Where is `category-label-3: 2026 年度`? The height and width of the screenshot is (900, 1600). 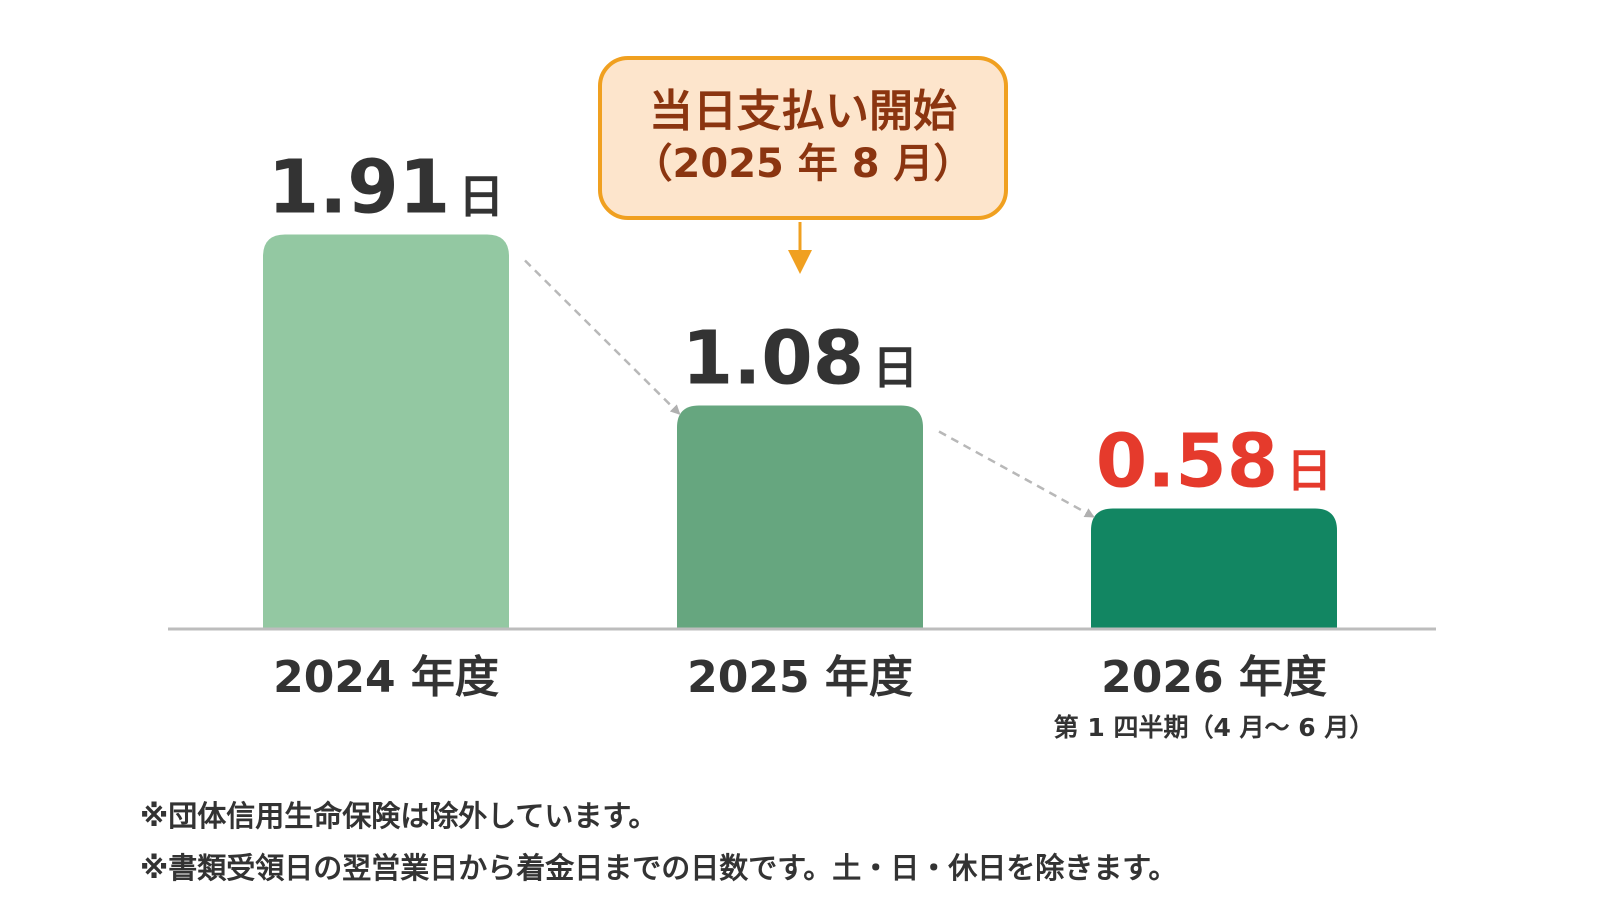
category-label-3: 2026 年度 is located at coordinates (1214, 677).